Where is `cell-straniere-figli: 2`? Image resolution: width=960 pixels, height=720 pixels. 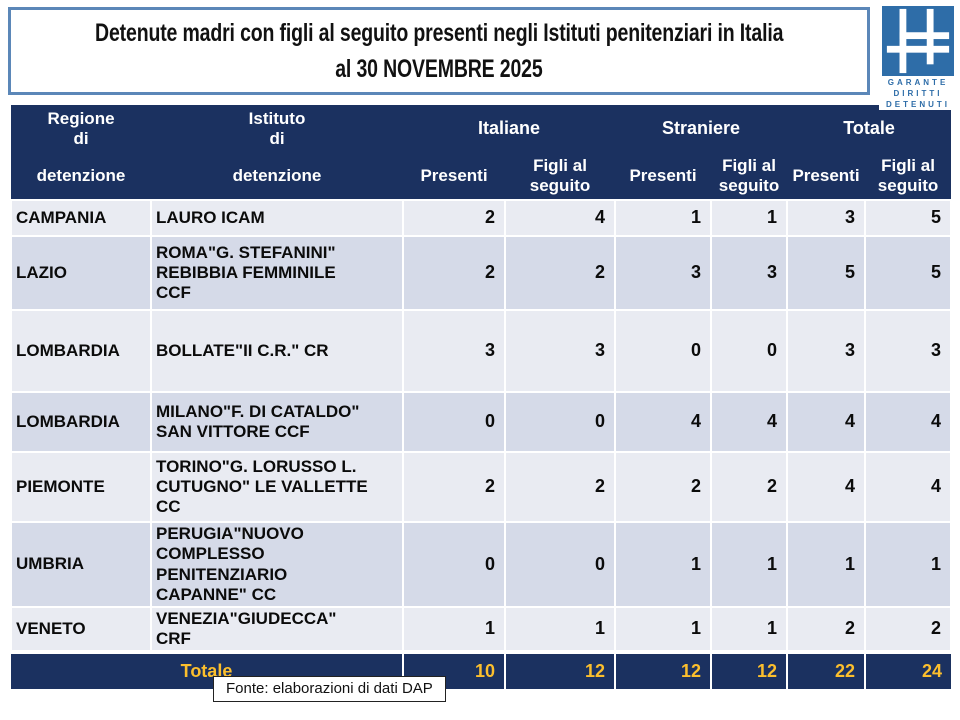 cell-straniere-figli: 2 is located at coordinates (749, 487).